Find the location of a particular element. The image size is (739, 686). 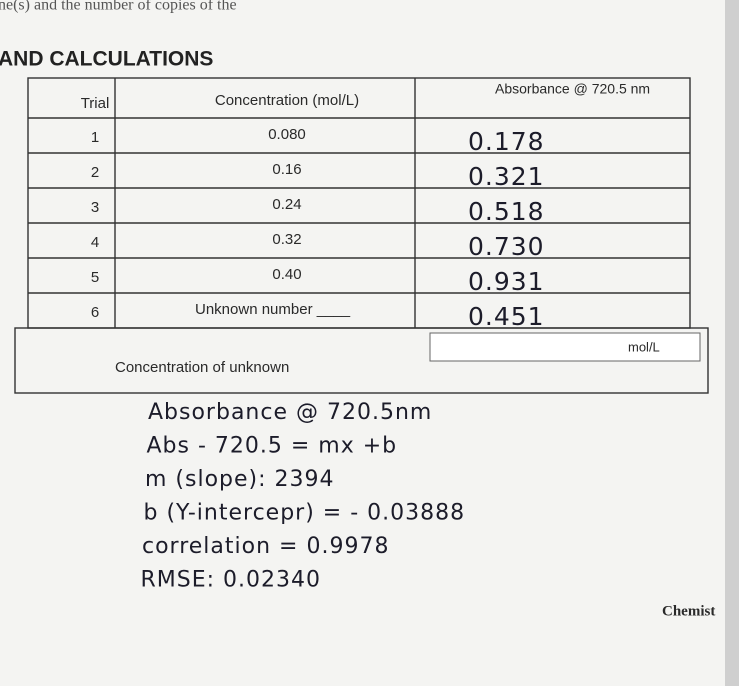

column-header: Trial is located at coordinates (95, 103).